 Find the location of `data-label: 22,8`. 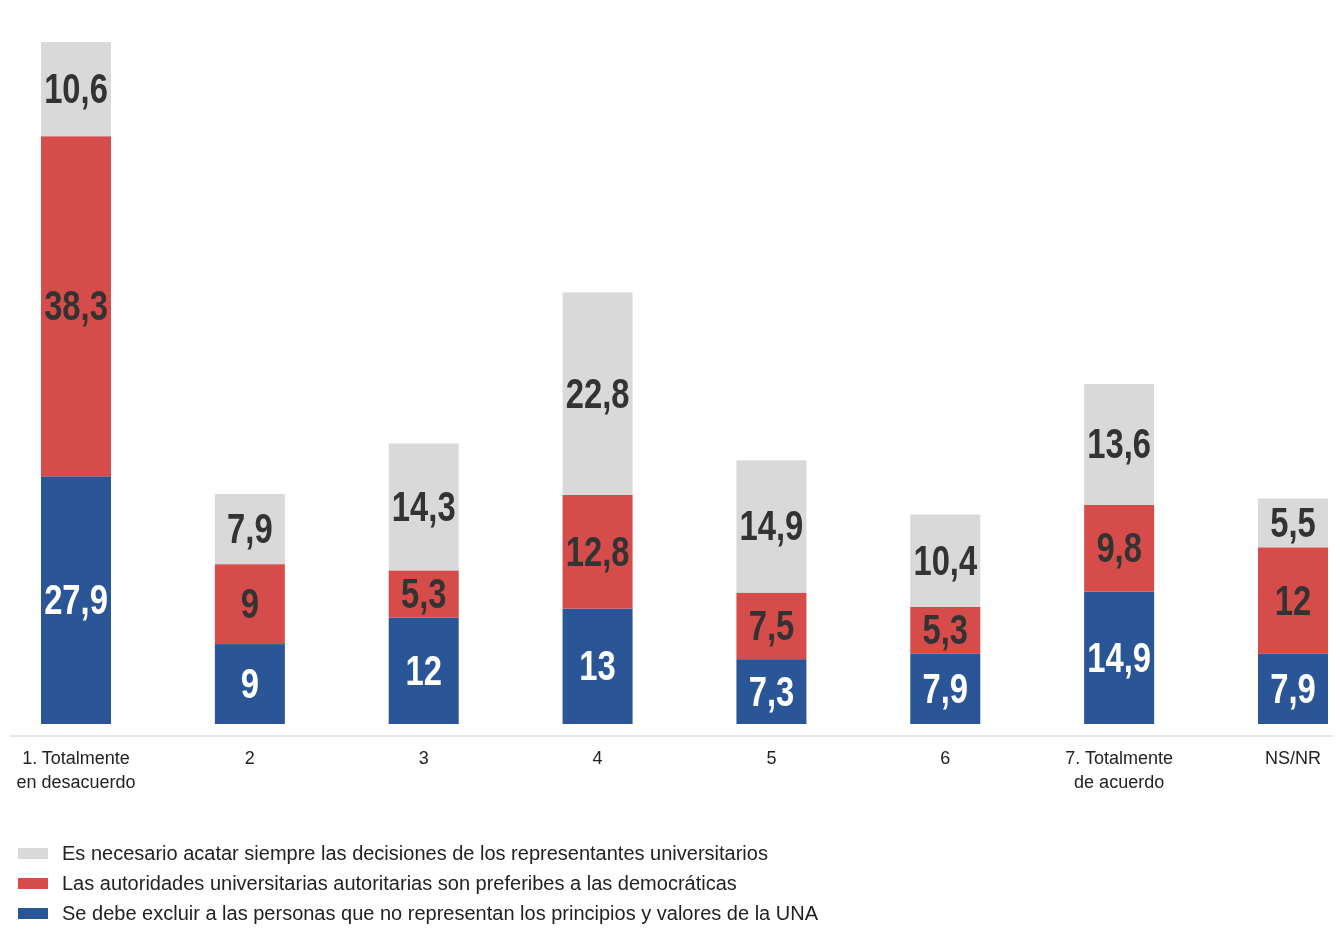

data-label: 22,8 is located at coordinates (597, 393).